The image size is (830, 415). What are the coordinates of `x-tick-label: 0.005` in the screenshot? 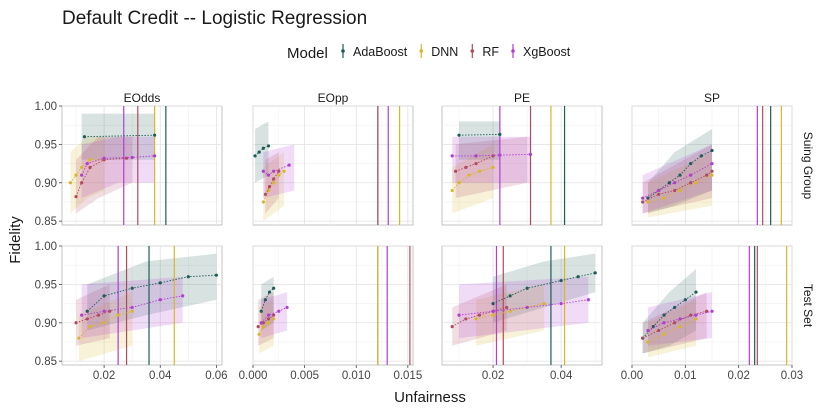 It's located at (304, 376).